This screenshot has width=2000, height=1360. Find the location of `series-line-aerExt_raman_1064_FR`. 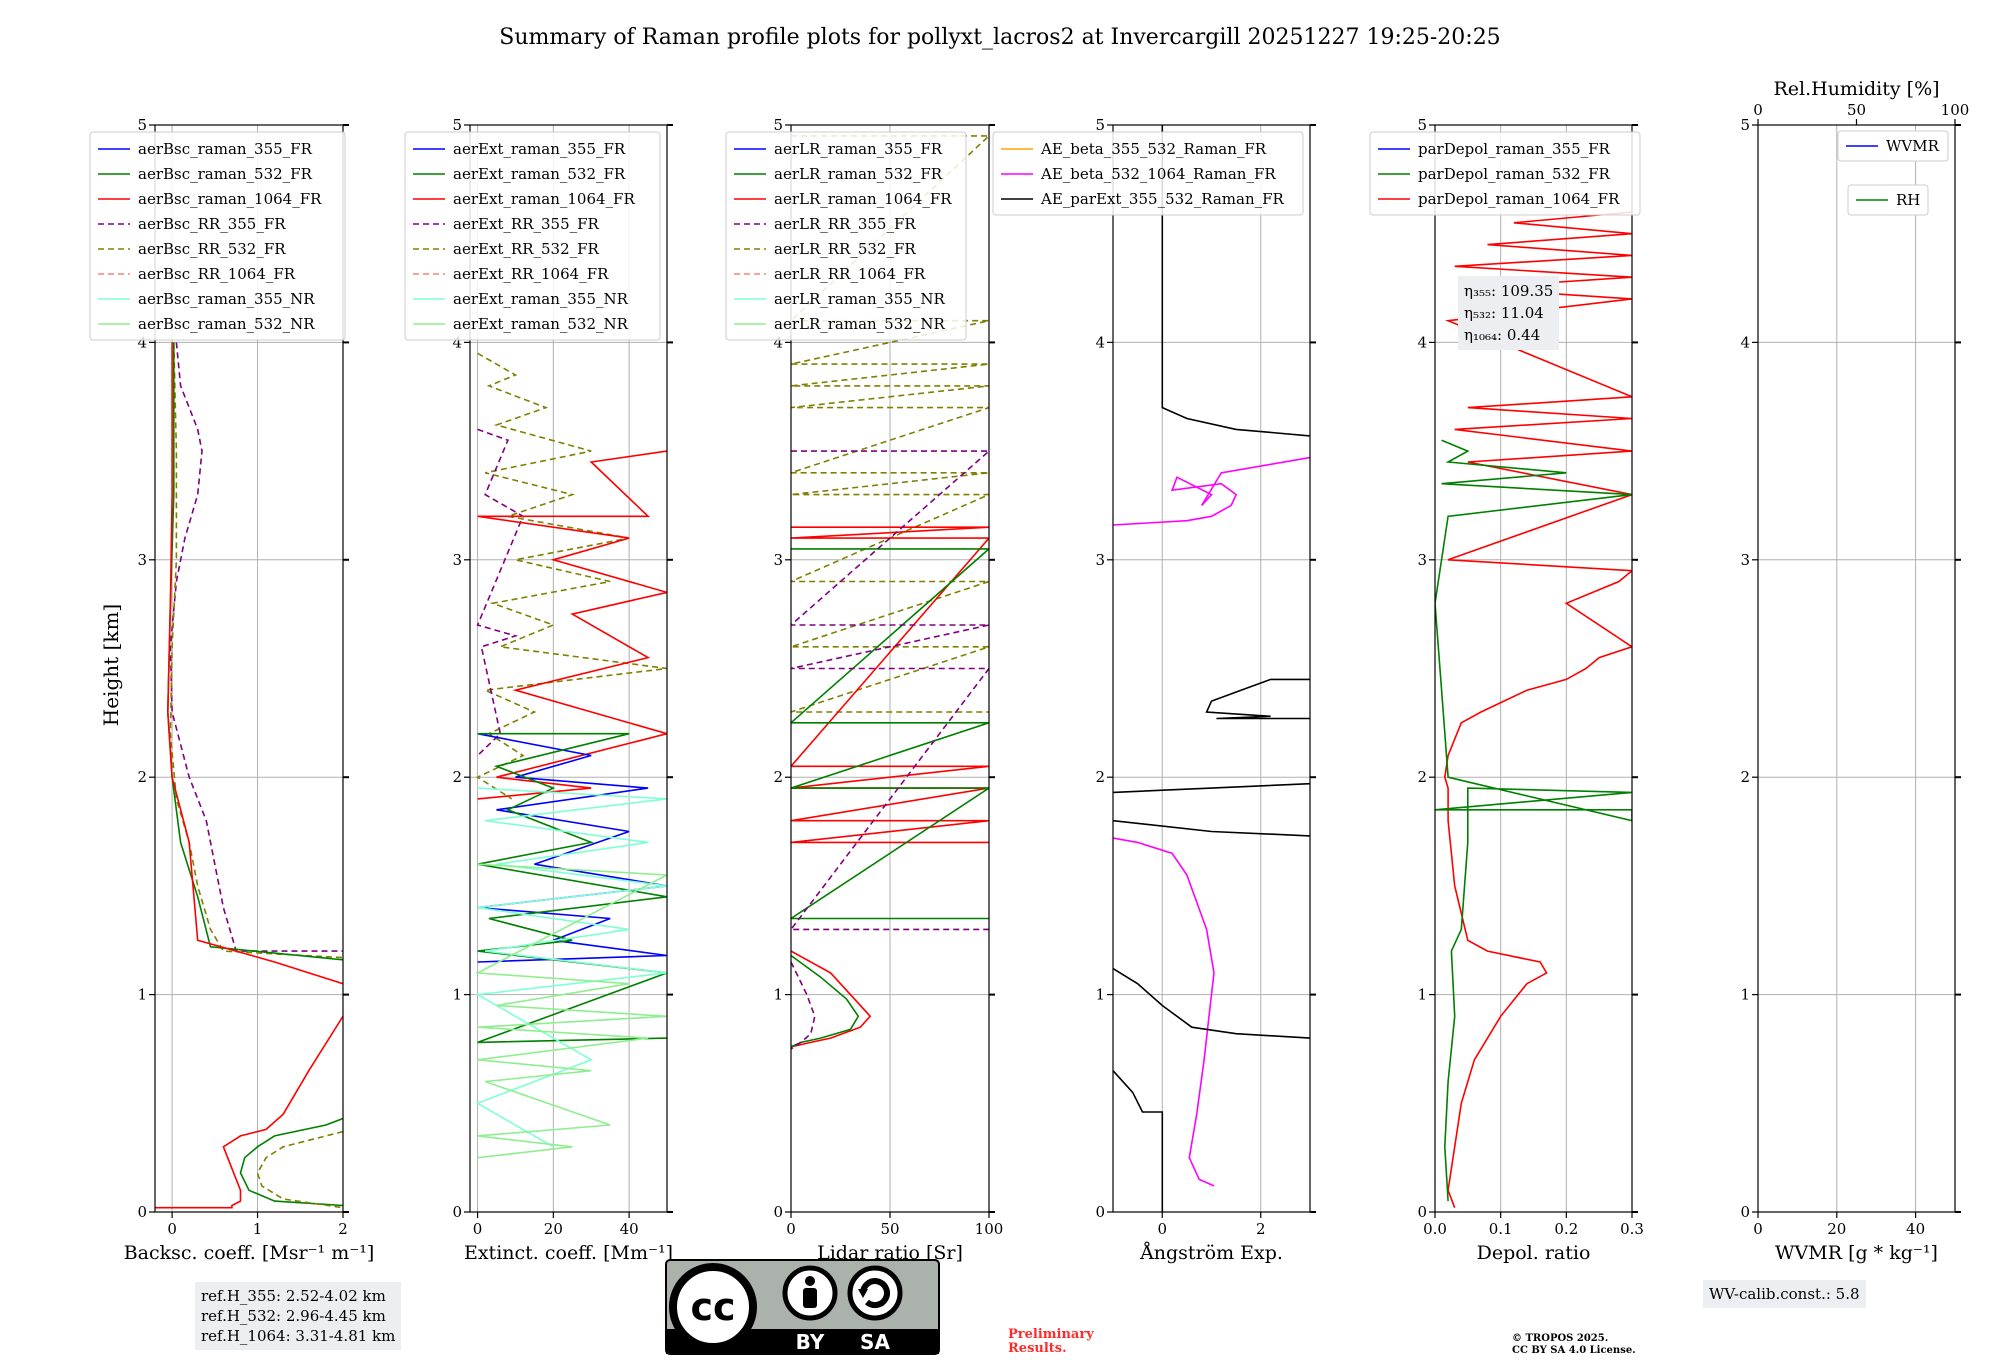

series-line-aerExt_raman_1064_FR is located at coordinates (572, 625).